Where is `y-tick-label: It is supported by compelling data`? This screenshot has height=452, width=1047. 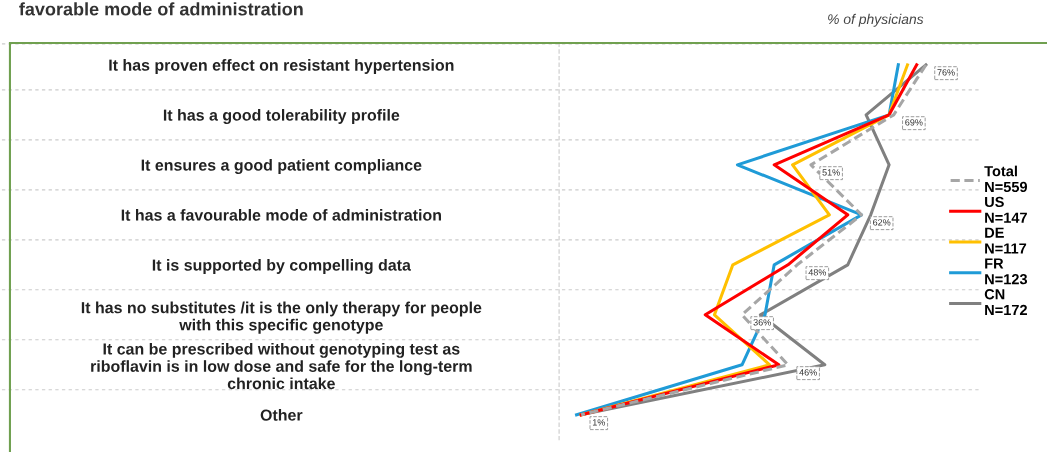
y-tick-label: It is supported by compelling data is located at coordinates (281, 266).